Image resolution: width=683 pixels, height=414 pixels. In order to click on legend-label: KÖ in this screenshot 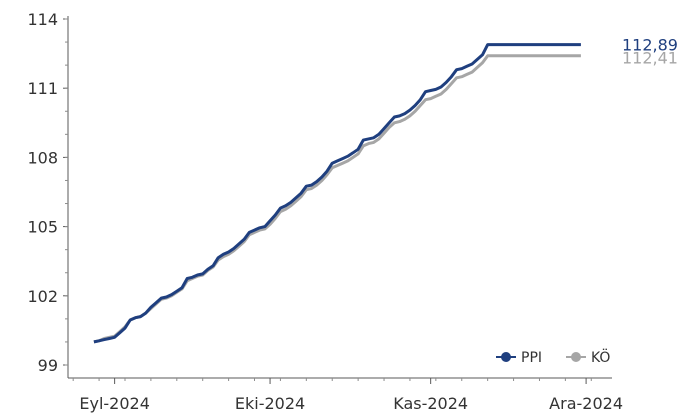, I will do `click(600, 357)`.